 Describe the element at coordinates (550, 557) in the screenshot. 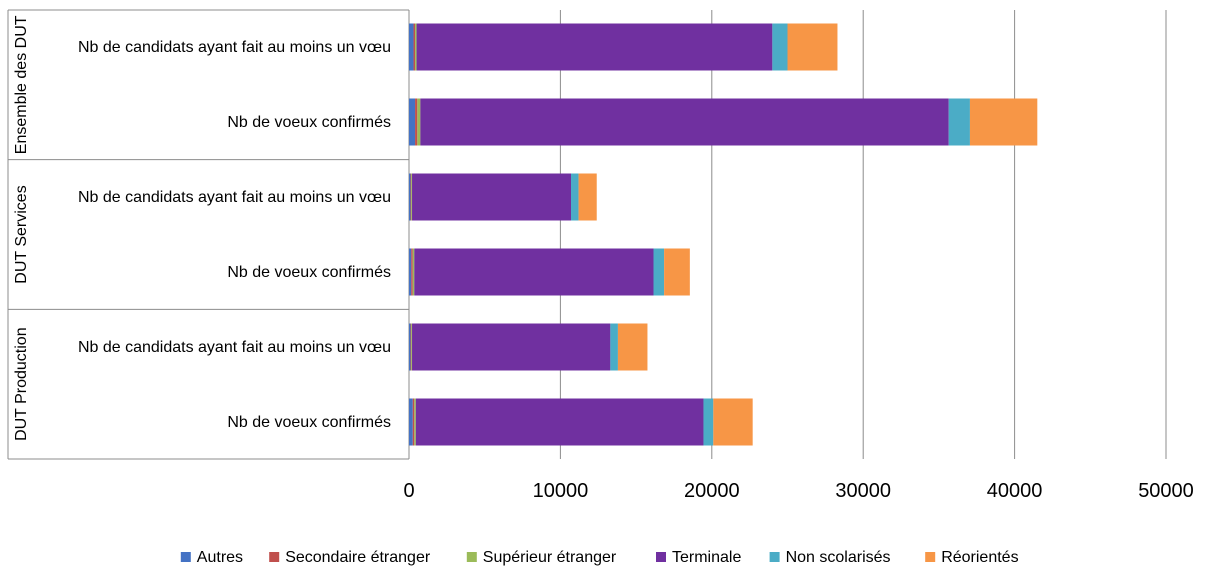

I see `legend-label: Supérieur étranger` at that location.